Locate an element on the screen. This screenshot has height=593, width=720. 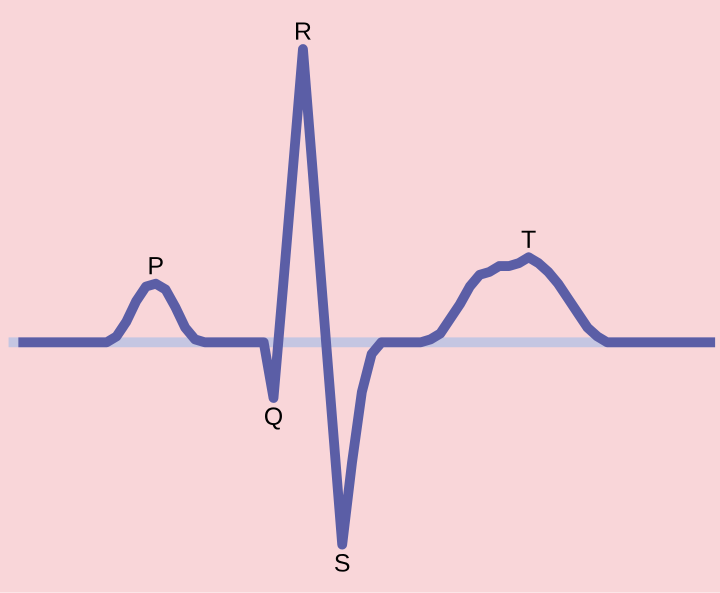
annotation: T is located at coordinates (529, 239).